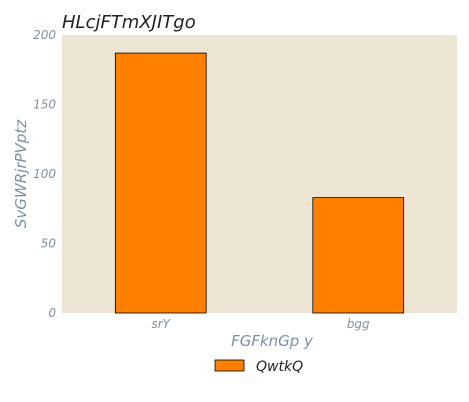  I want to click on x-tick-label: srY, so click(161, 324).